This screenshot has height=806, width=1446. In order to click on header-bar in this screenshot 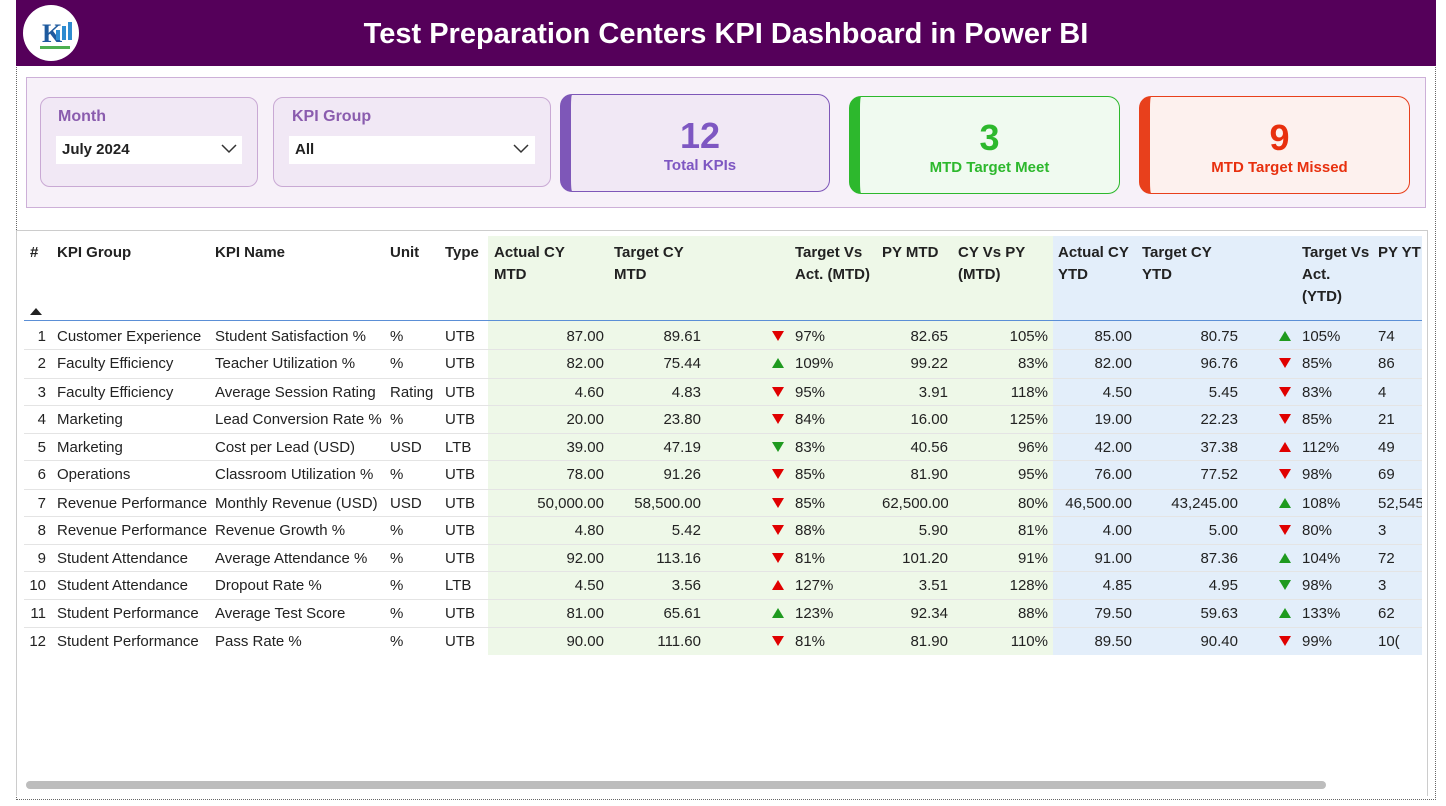, I will do `click(726, 33)`.